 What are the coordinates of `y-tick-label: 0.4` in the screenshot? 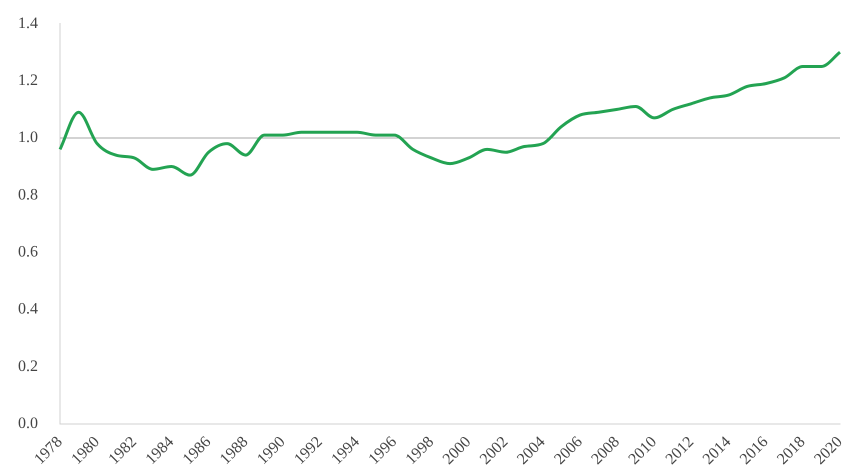 It's located at (28, 309).